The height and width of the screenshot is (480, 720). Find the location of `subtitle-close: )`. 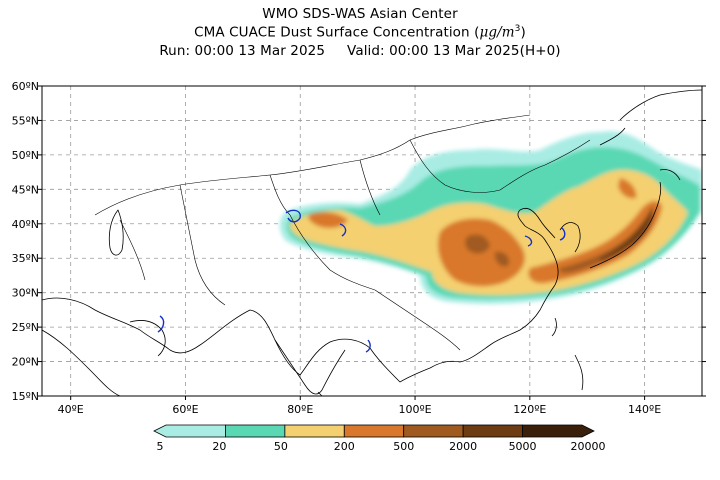

subtitle-close: ) is located at coordinates (523, 32).